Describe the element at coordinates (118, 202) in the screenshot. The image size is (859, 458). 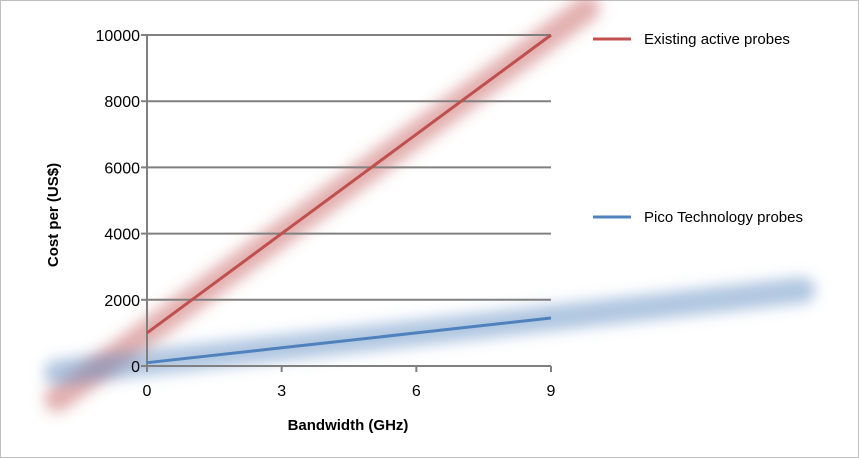
I see `y-tick-labels: 0 2000 4000 6000 8000 10000` at that location.